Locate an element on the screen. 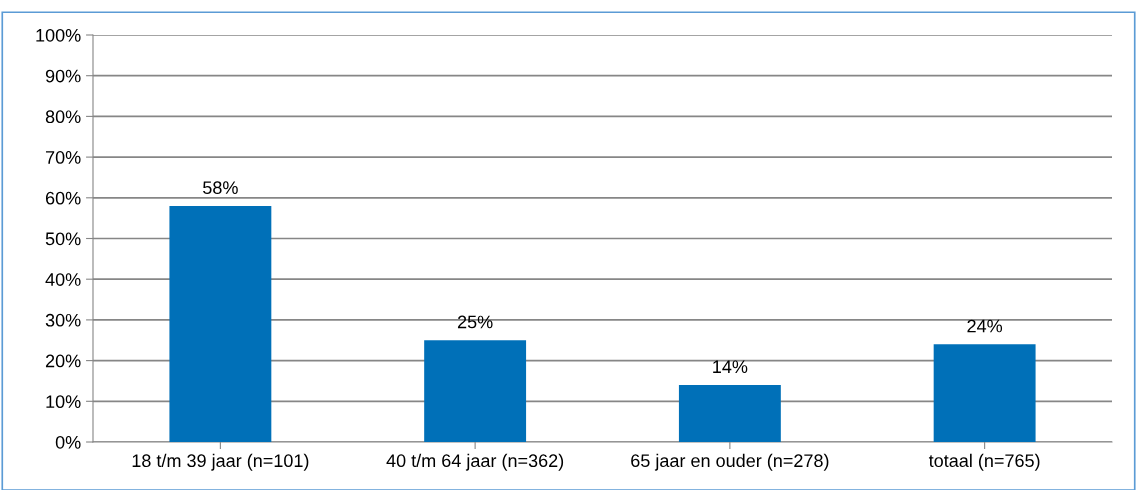 This screenshot has height=490, width=1137. y-tick-label: 60% is located at coordinates (63, 198).